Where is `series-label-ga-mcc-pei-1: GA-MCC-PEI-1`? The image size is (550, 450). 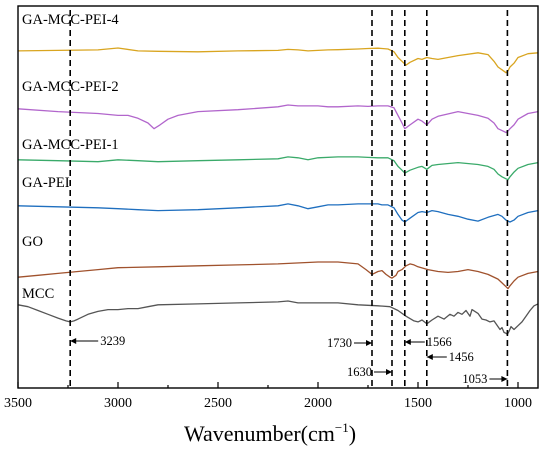
series-label-ga-mcc-pei-1: GA-MCC-PEI-1 is located at coordinates (70, 145).